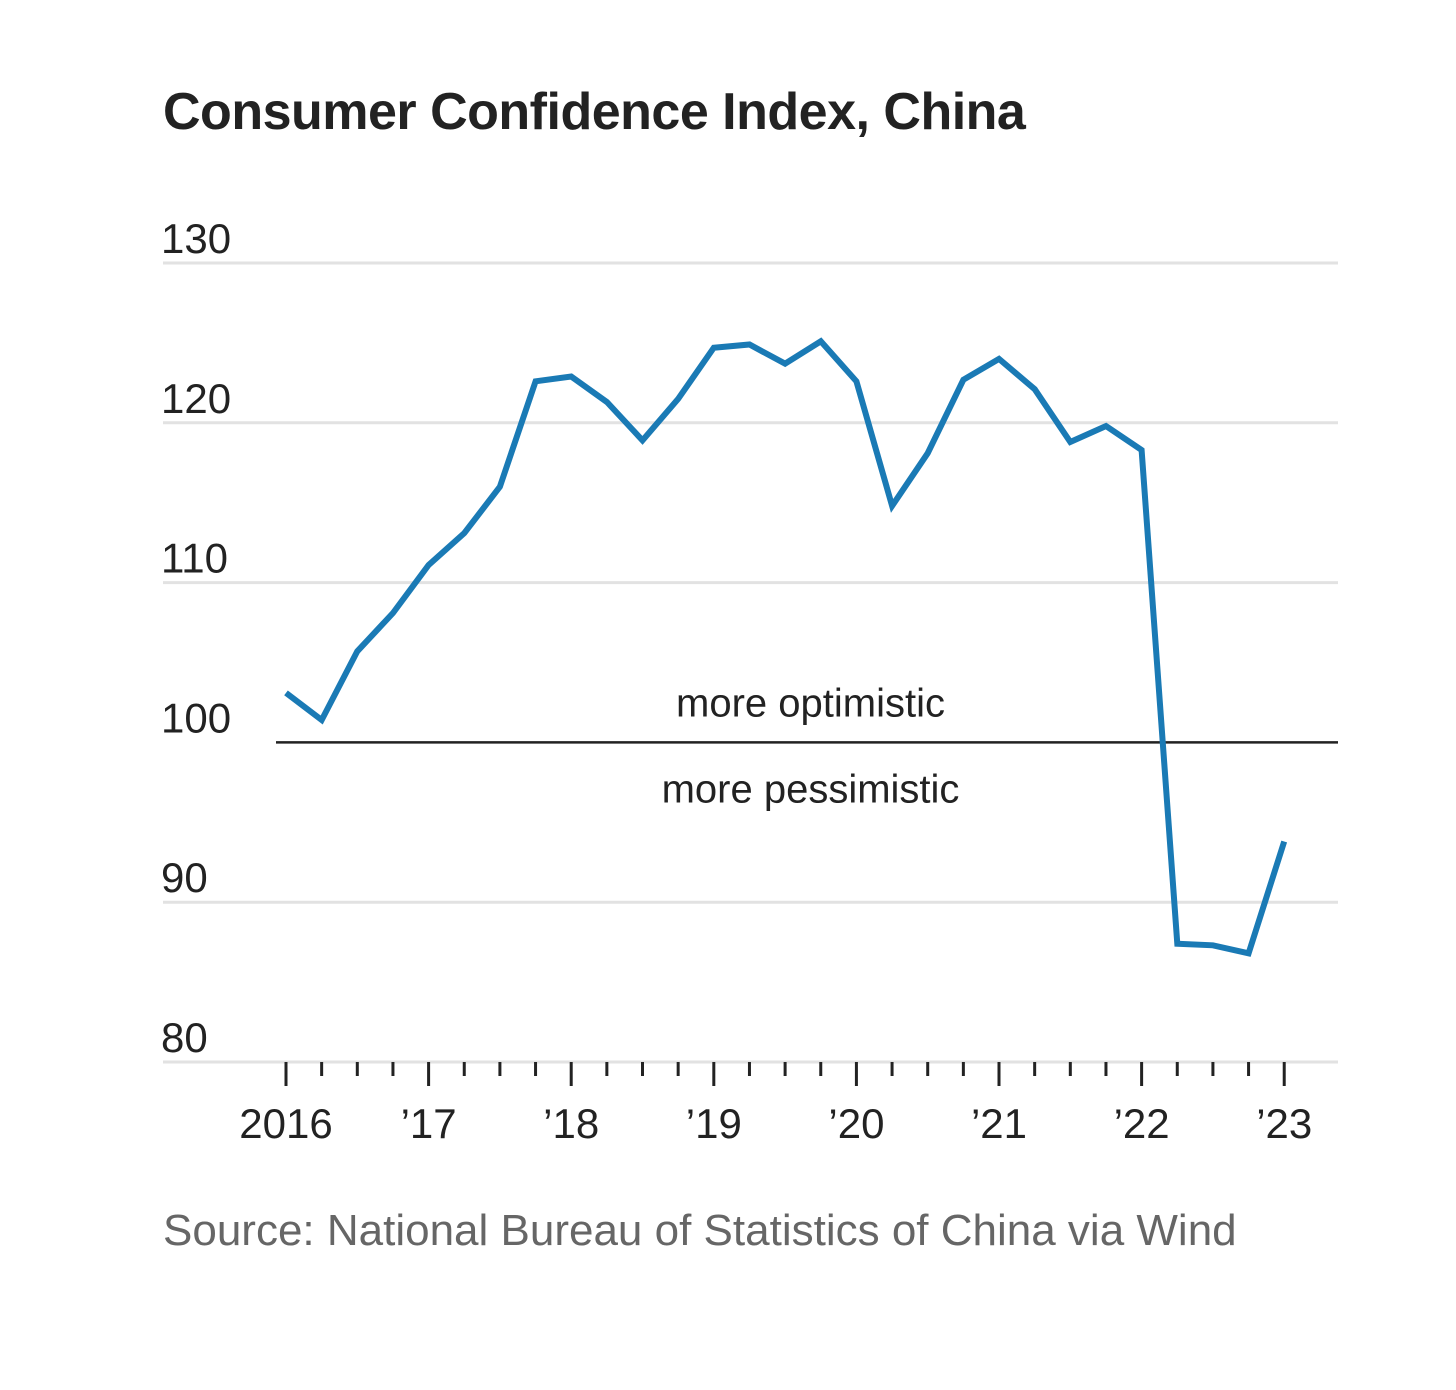  Describe the element at coordinates (196, 238) in the screenshot. I see `y-tick-label: 130` at that location.